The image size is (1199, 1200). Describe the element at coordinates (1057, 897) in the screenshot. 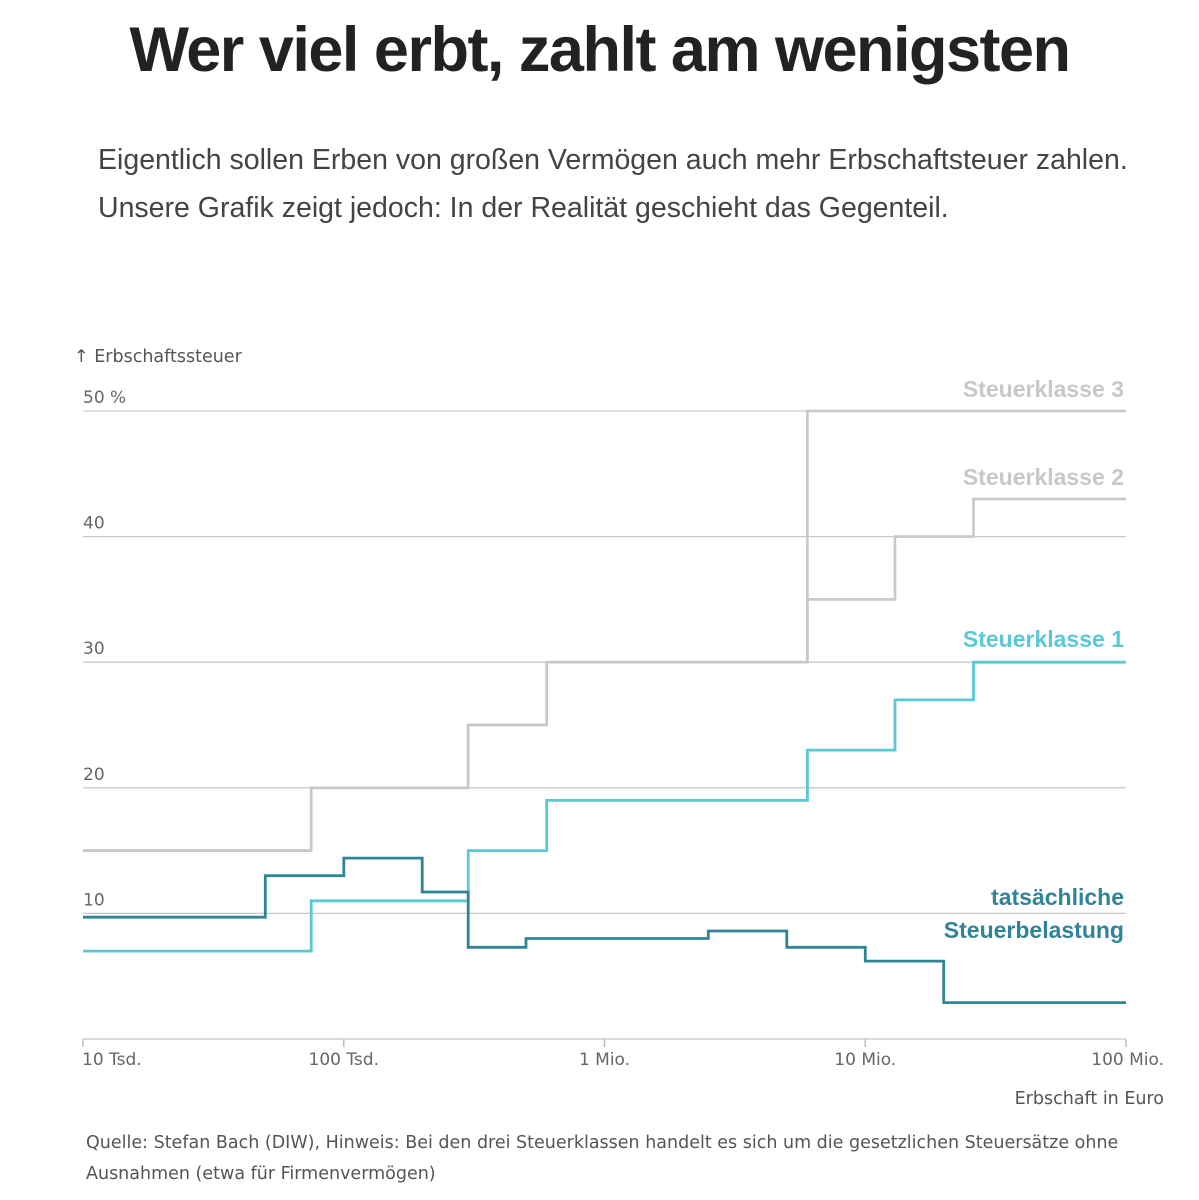

I see `series-label-3: tatsächliche` at that location.